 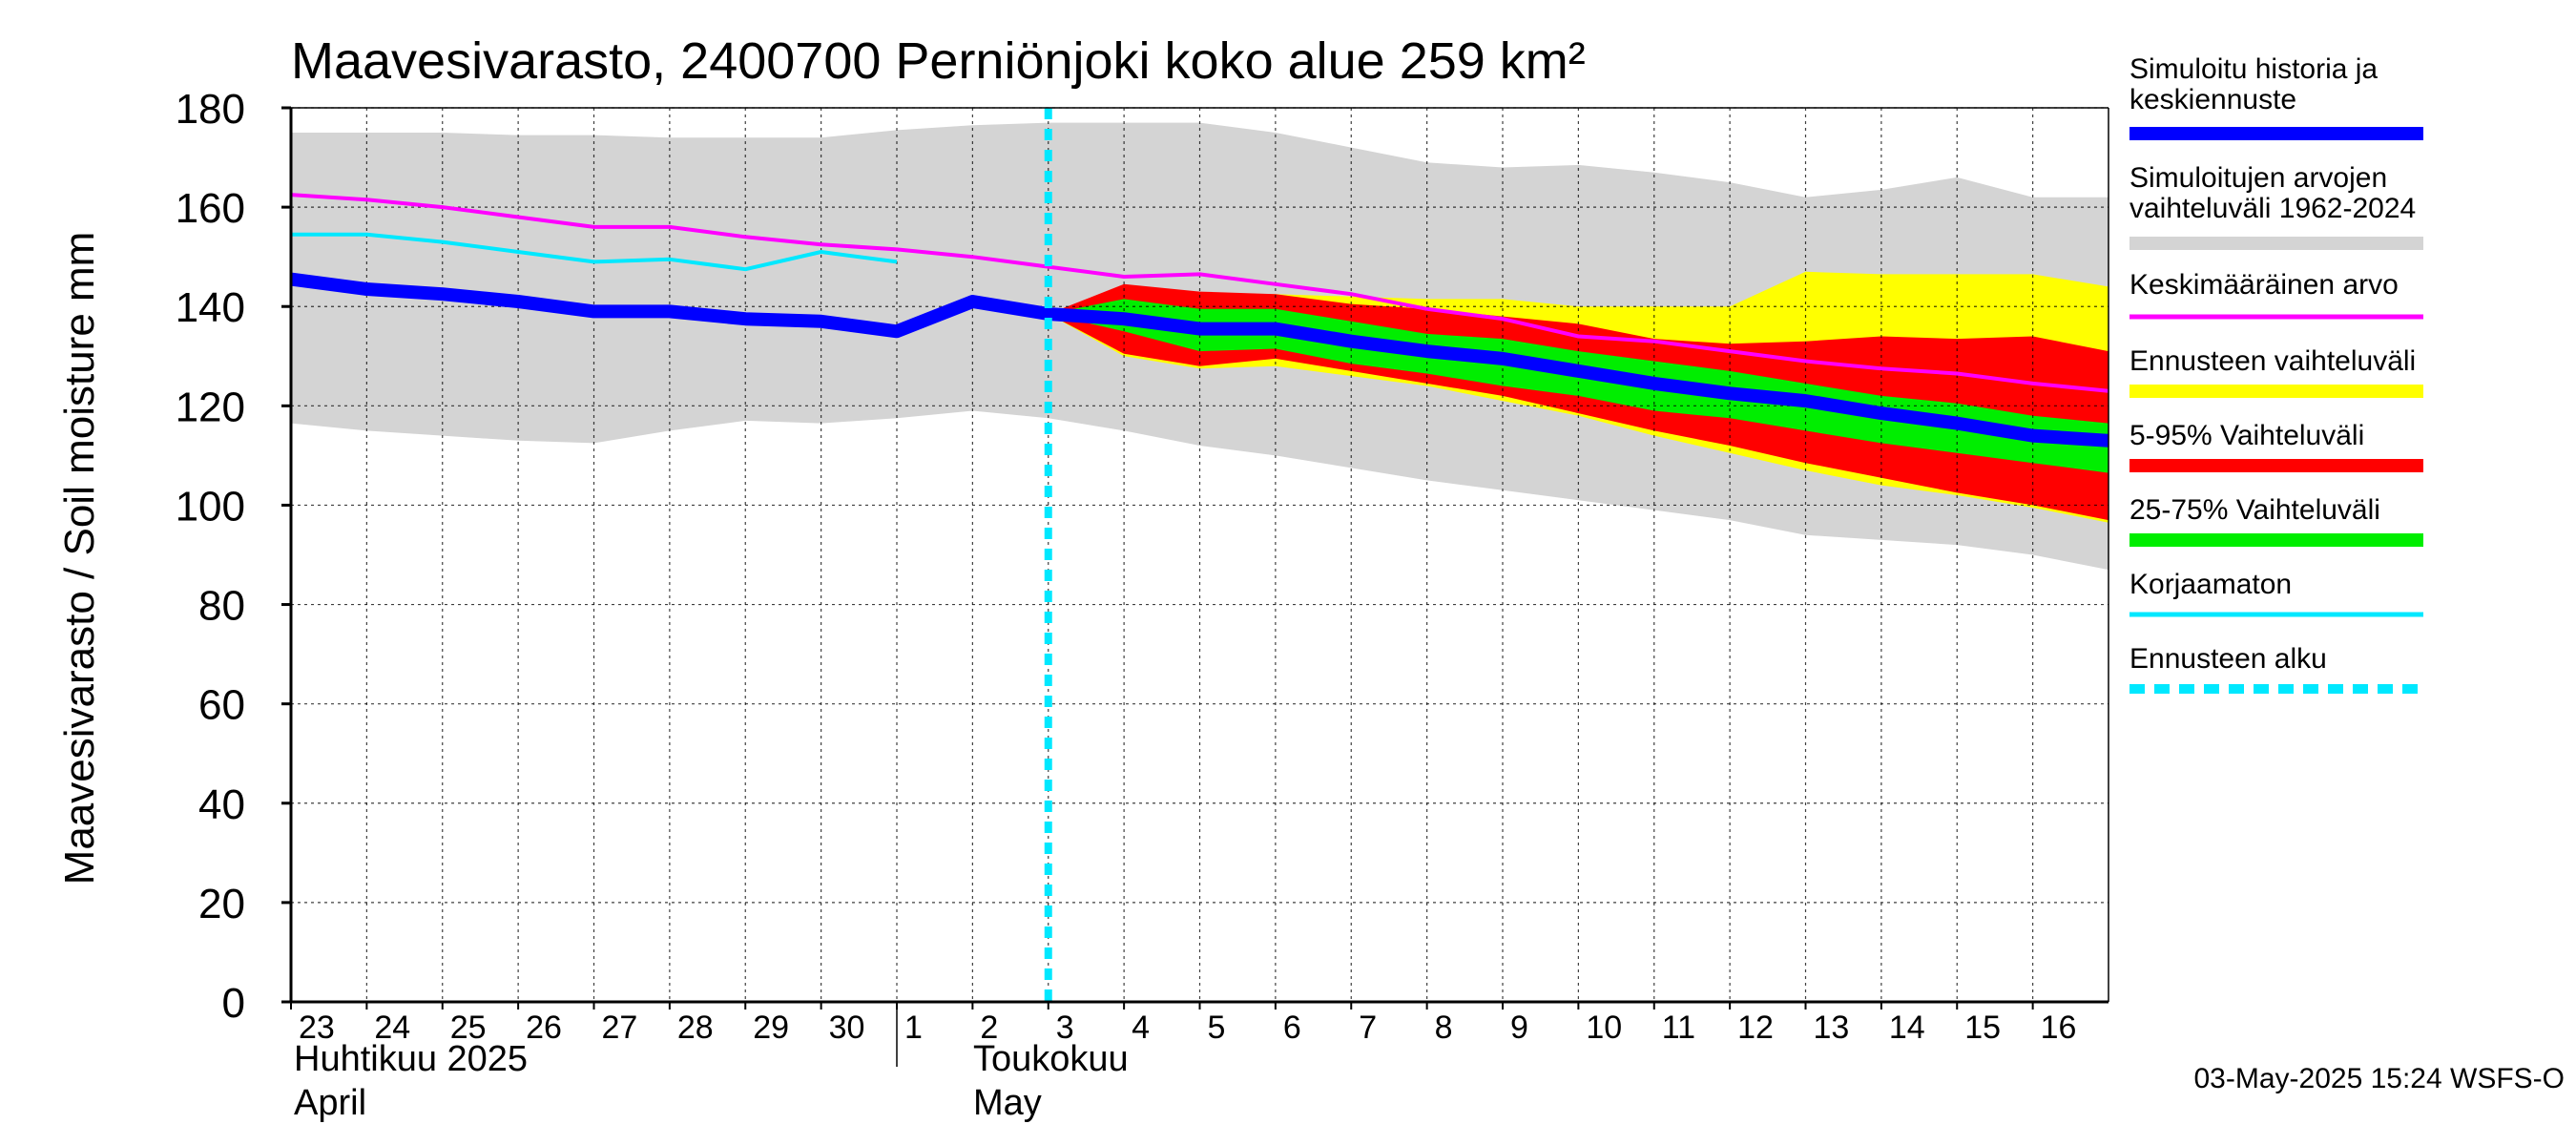 What do you see at coordinates (411, 1059) in the screenshot?
I see `month-label-april-fi: Huhtikuu 2025` at bounding box center [411, 1059].